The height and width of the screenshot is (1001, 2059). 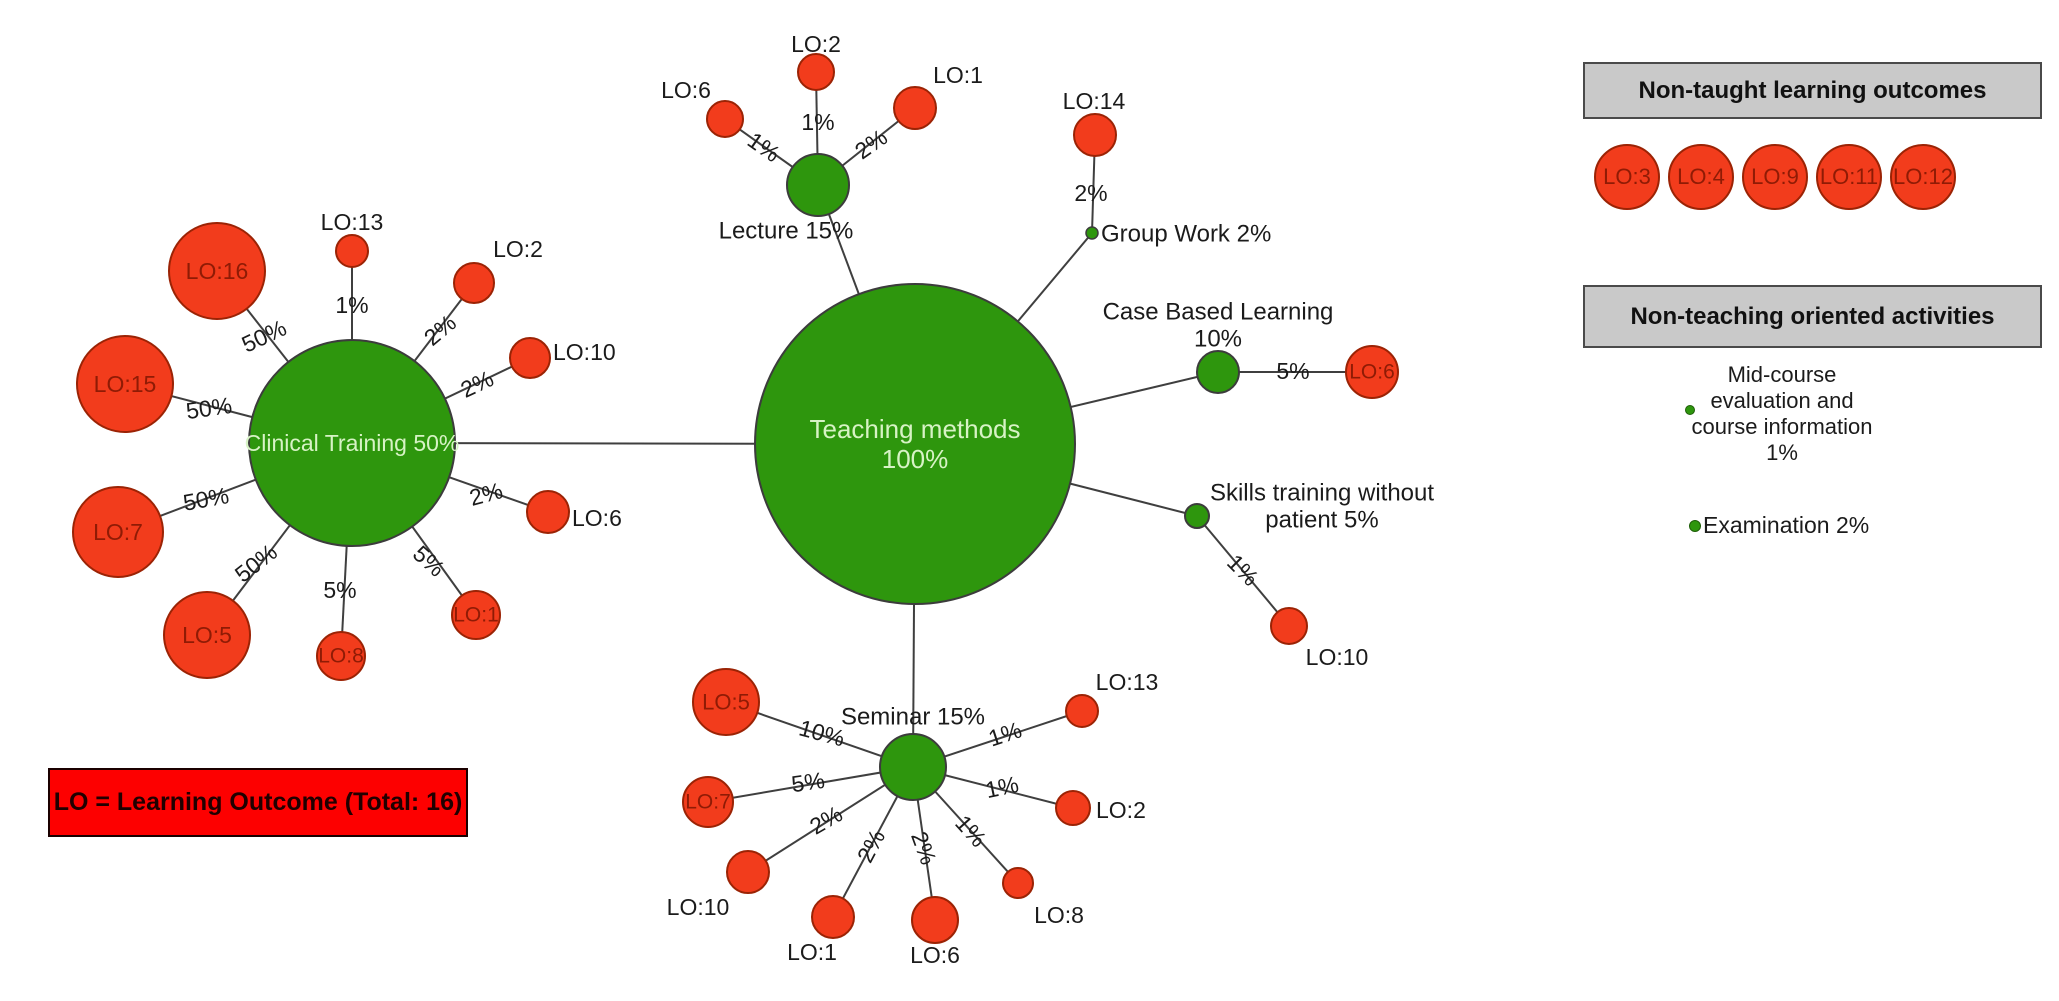 I want to click on edge-label-groupwork-gw-lo14: 2%, so click(x=1090, y=193).